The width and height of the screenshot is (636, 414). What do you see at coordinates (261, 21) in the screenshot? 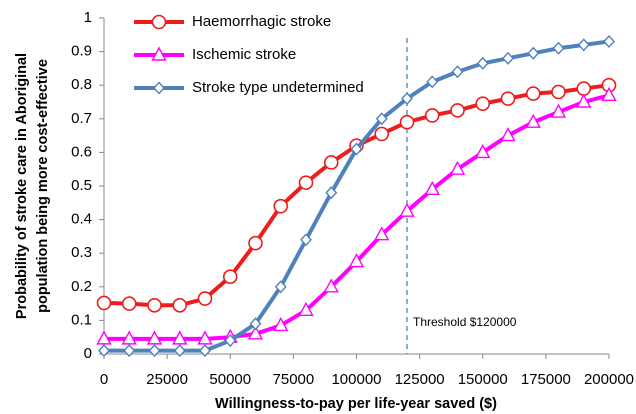
I see `legend-label: Haemorrhagic stroke` at bounding box center [261, 21].